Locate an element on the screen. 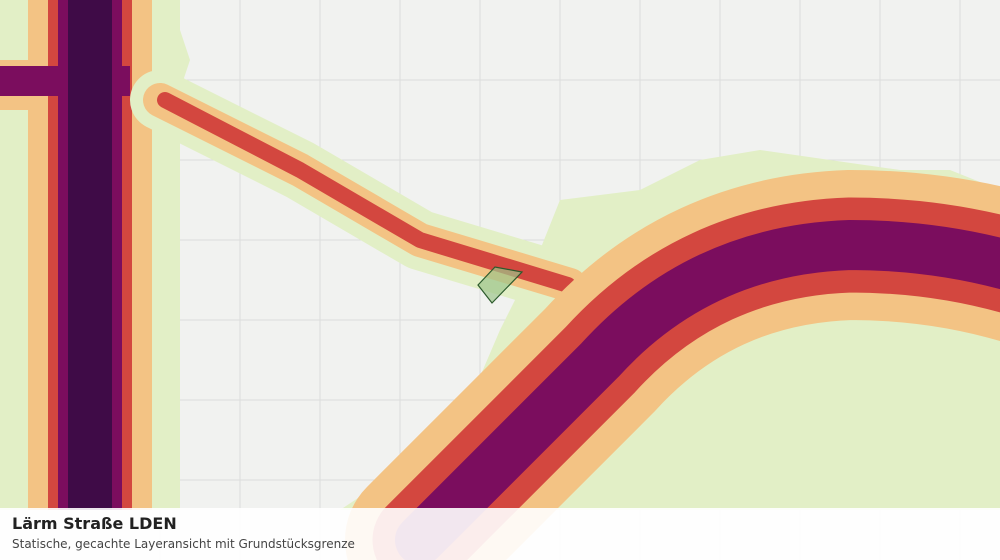  parcel-boundary is located at coordinates (500, 285).